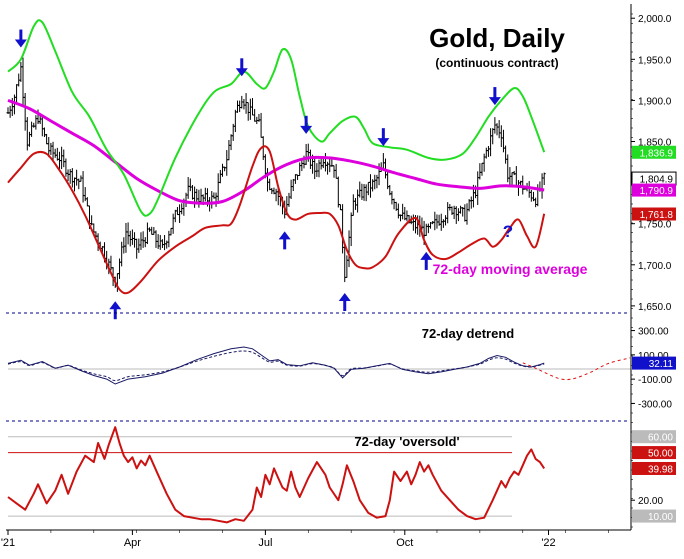  Describe the element at coordinates (468, 333) in the screenshot. I see `detrend-annotation: 72-day detrend` at that location.